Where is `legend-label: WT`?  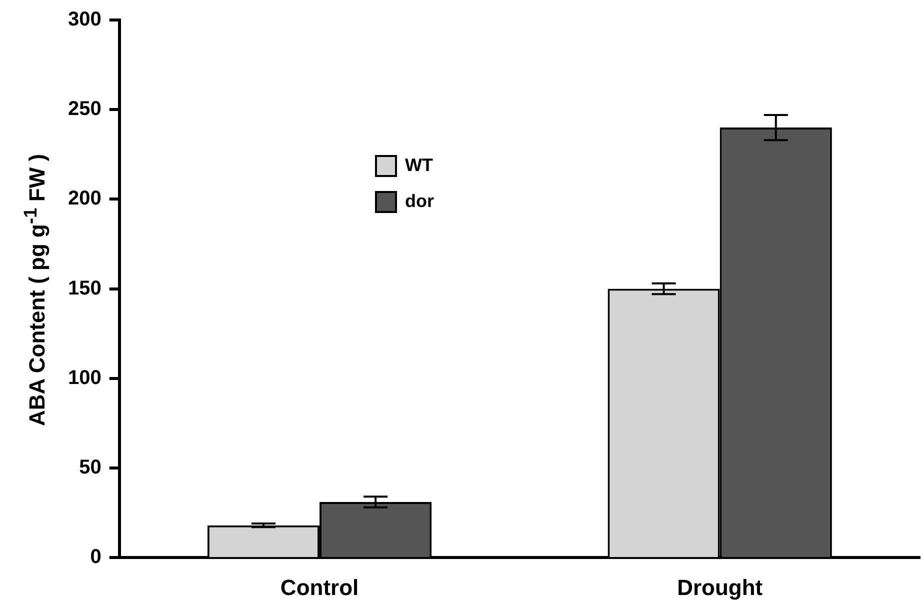
legend-label: WT is located at coordinates (419, 164).